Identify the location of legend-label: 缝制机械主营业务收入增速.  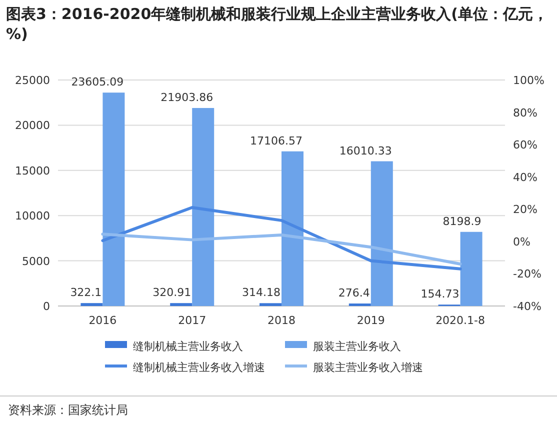
(199, 367).